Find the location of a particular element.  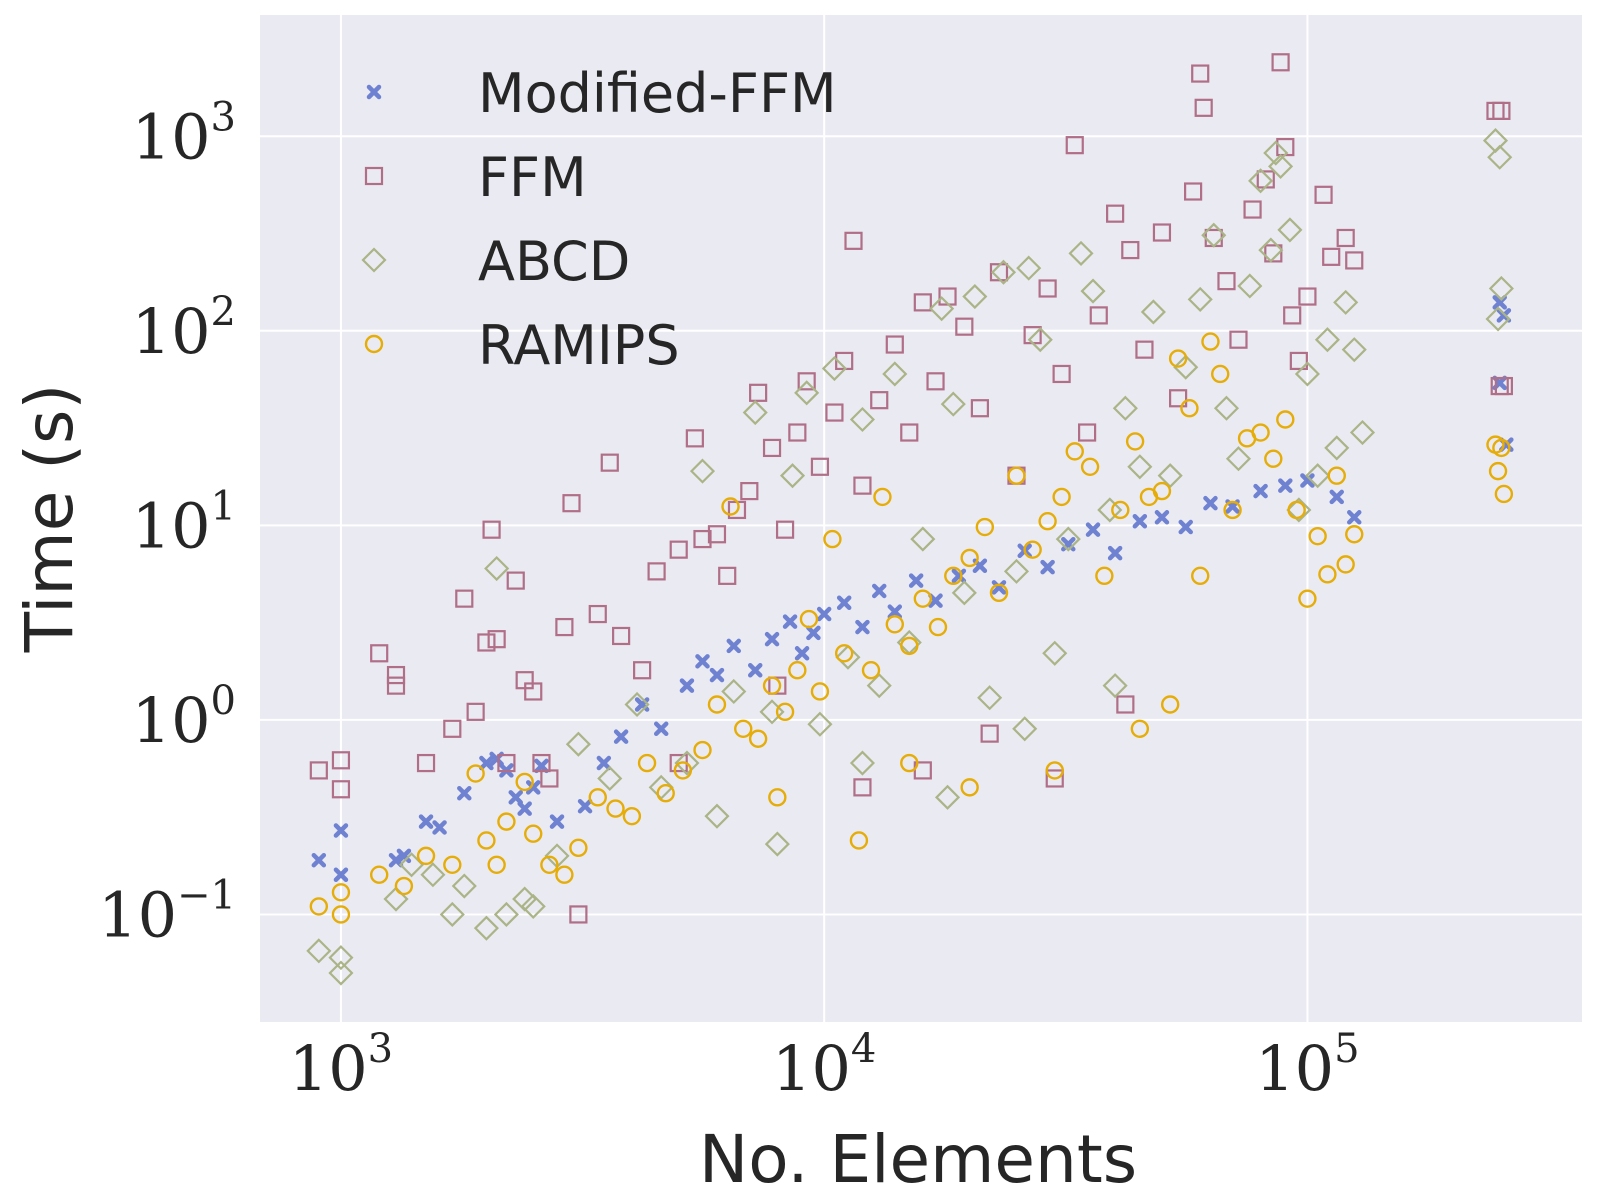

legend-item-1: FFM is located at coordinates (475, 177).